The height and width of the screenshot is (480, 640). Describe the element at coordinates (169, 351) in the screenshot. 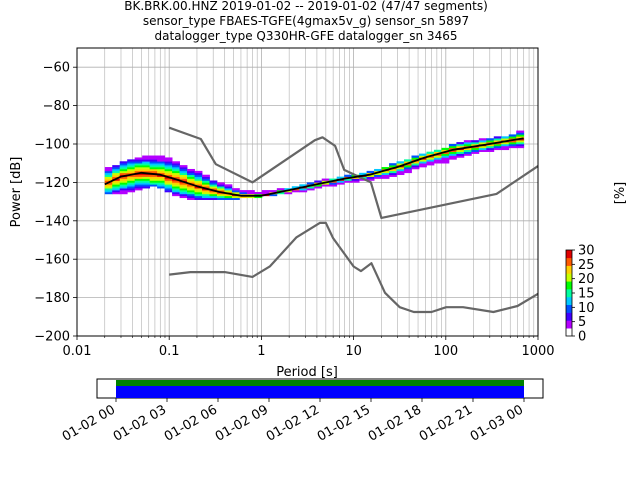

I see `x-tick-label: 0.1` at that location.